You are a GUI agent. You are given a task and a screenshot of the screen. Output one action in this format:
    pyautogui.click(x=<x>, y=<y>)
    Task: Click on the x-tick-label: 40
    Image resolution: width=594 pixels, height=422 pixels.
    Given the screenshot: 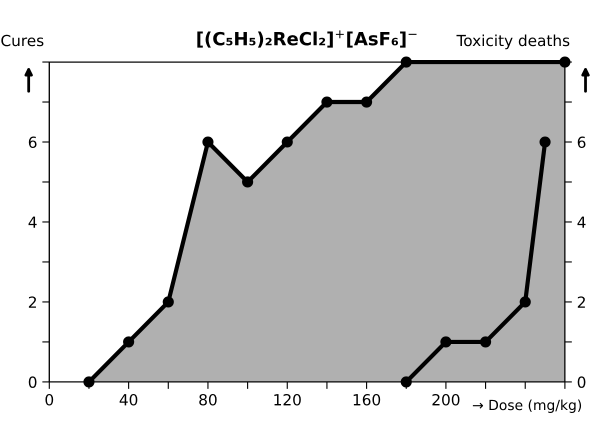 What is the action you would take?
    pyautogui.click(x=129, y=400)
    